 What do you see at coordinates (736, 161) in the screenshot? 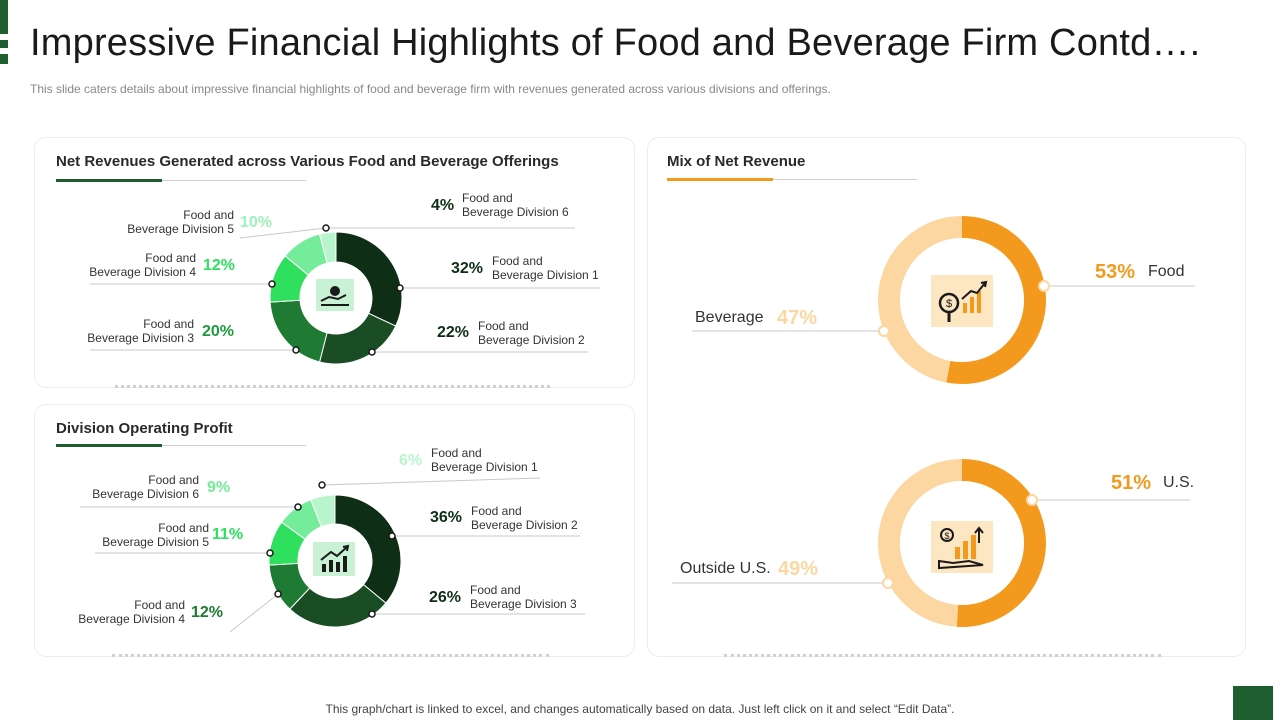
I see `mix-revenue-title: Mix of Net Revenue` at bounding box center [736, 161].